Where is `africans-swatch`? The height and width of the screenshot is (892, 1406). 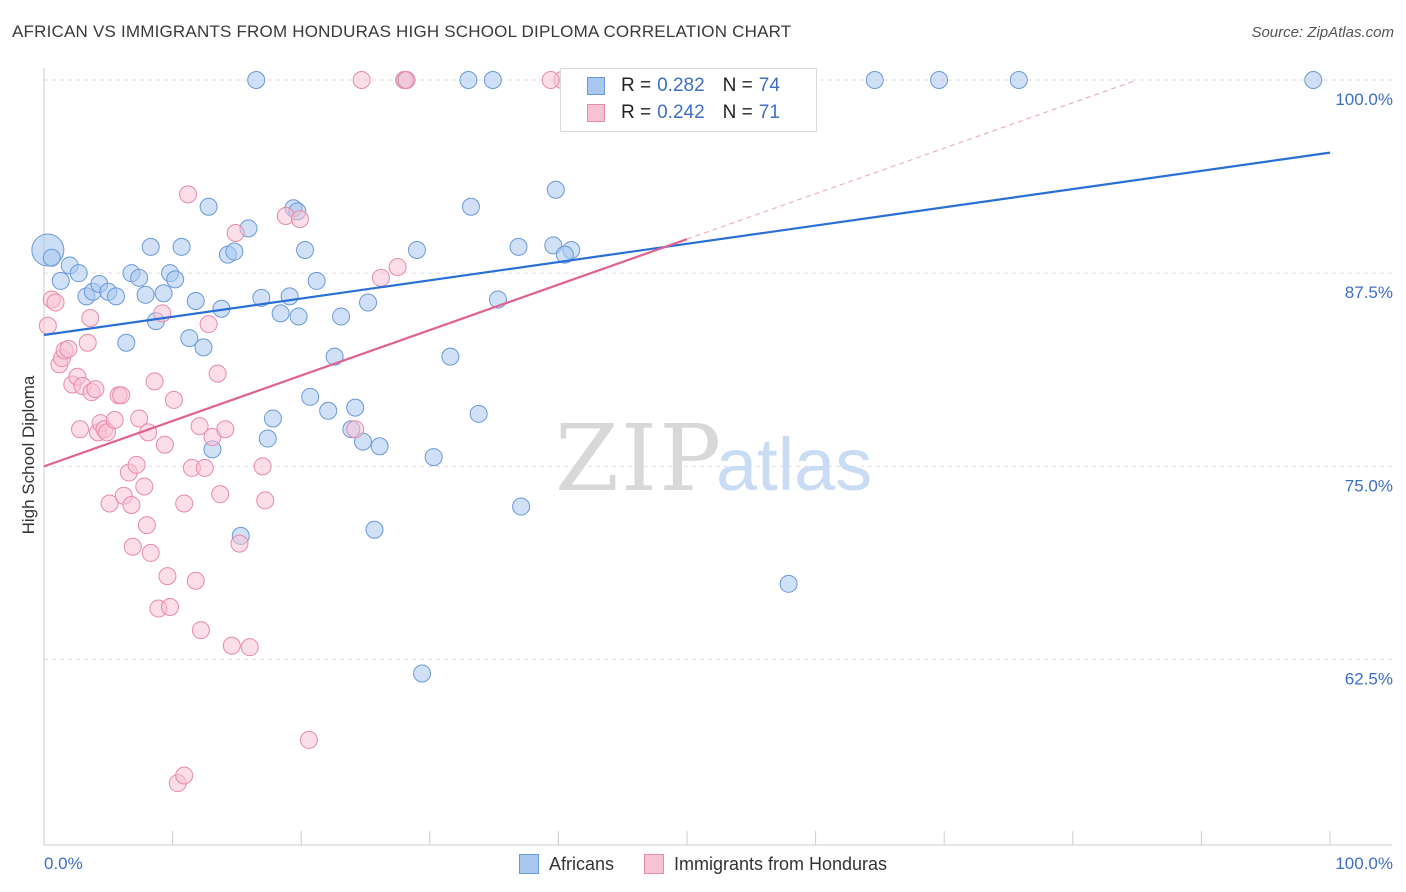
africans-swatch is located at coordinates (596, 86).